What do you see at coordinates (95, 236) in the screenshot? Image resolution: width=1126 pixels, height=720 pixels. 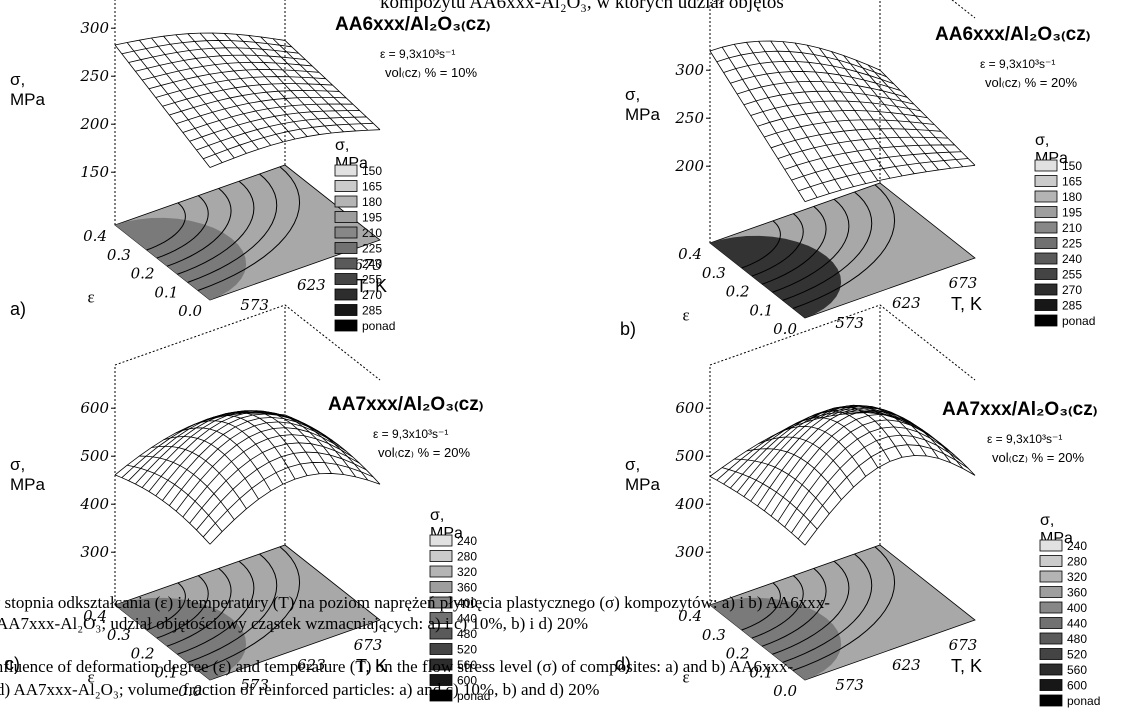 I see `eps-tick-label: 0.4` at bounding box center [95, 236].